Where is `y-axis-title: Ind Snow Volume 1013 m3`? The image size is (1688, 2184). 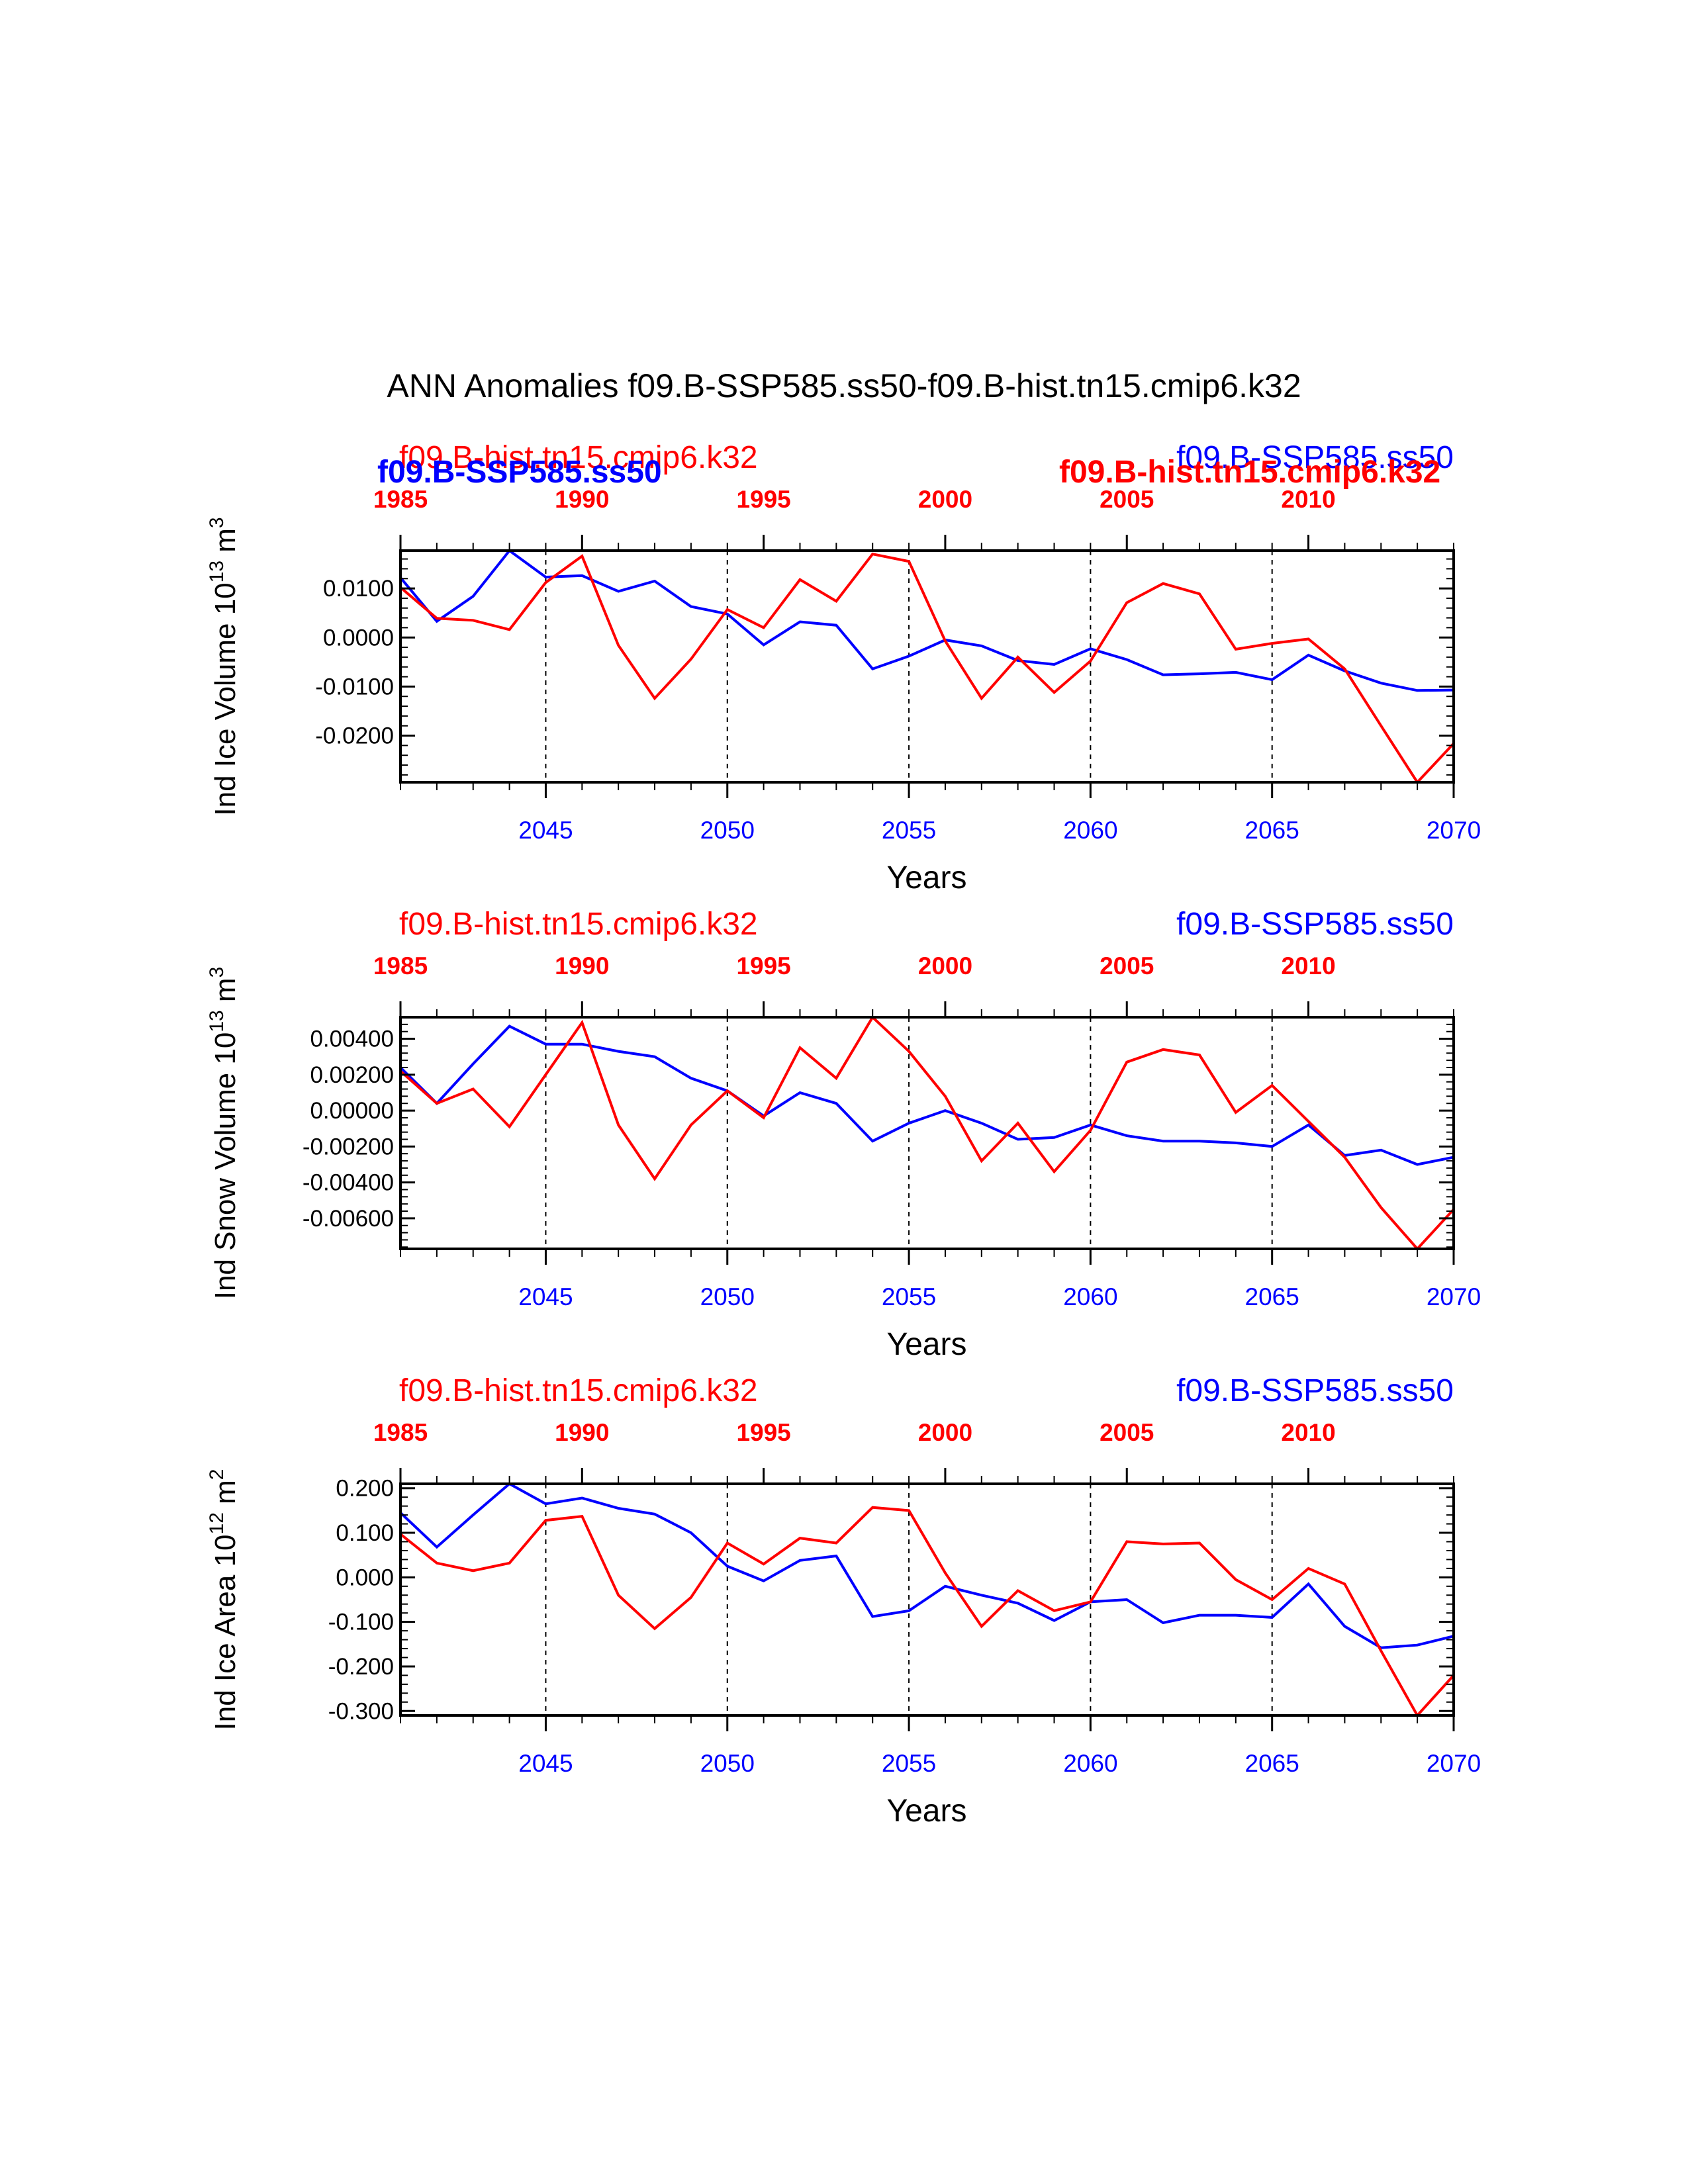
y-axis-title: Ind Snow Volume 1013 m3 is located at coordinates (224, 1133).